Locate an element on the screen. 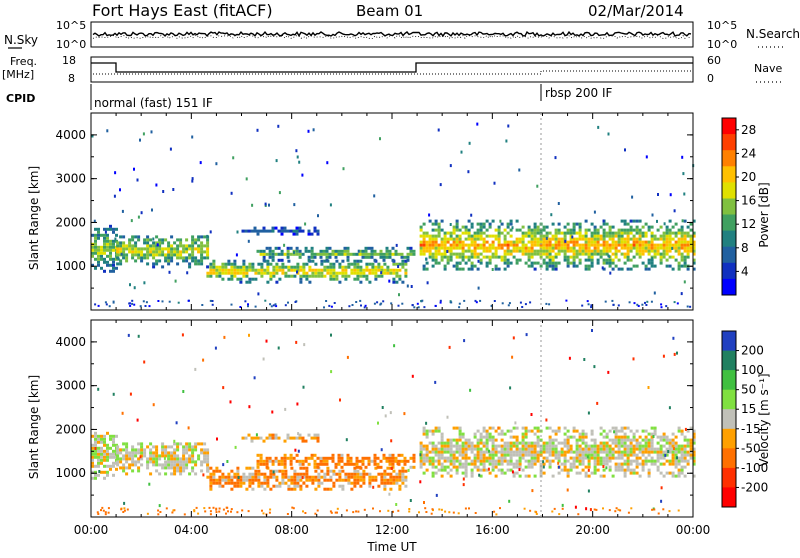 The image size is (800, 558). colorbar-swatch is located at coordinates (729, 271).